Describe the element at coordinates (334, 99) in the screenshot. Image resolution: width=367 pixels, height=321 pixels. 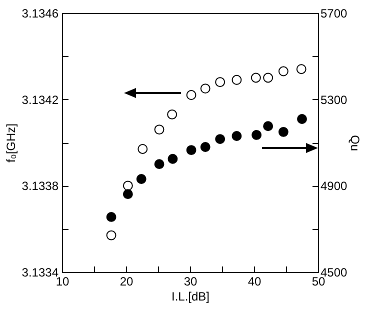
I see `y2-tick-label: 5300` at that location.